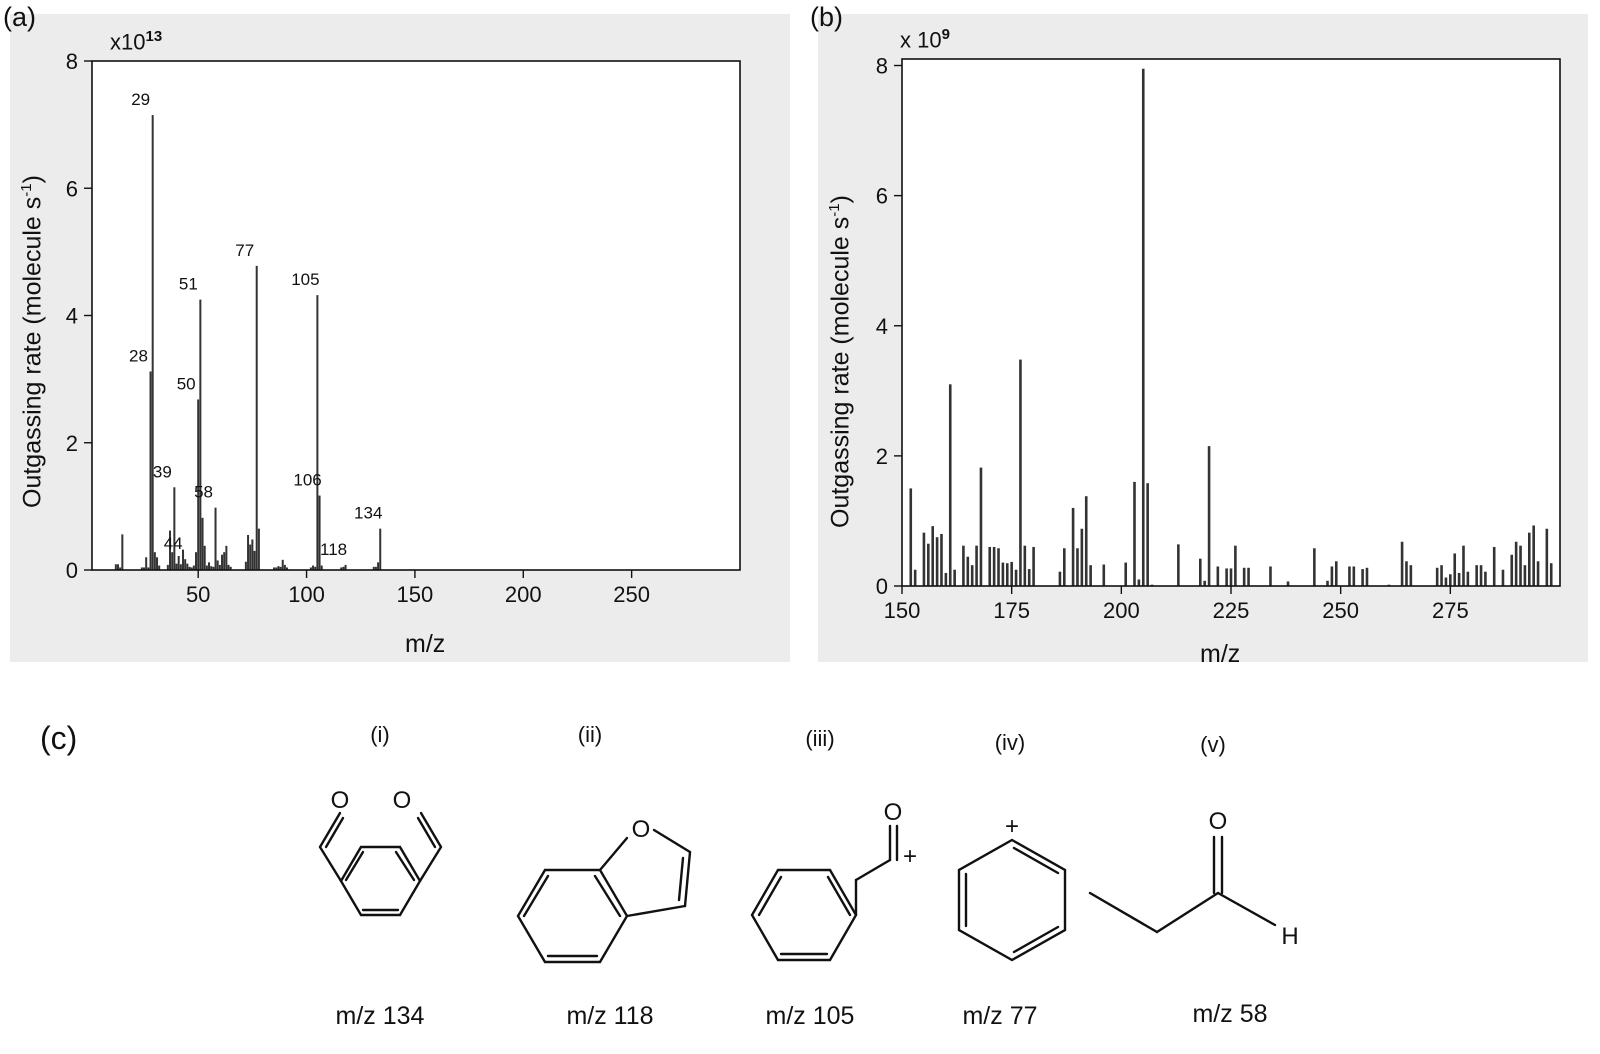  What do you see at coordinates (631, 594) in the screenshot?
I see `chart-a-x-tick-label: 250` at bounding box center [631, 594].